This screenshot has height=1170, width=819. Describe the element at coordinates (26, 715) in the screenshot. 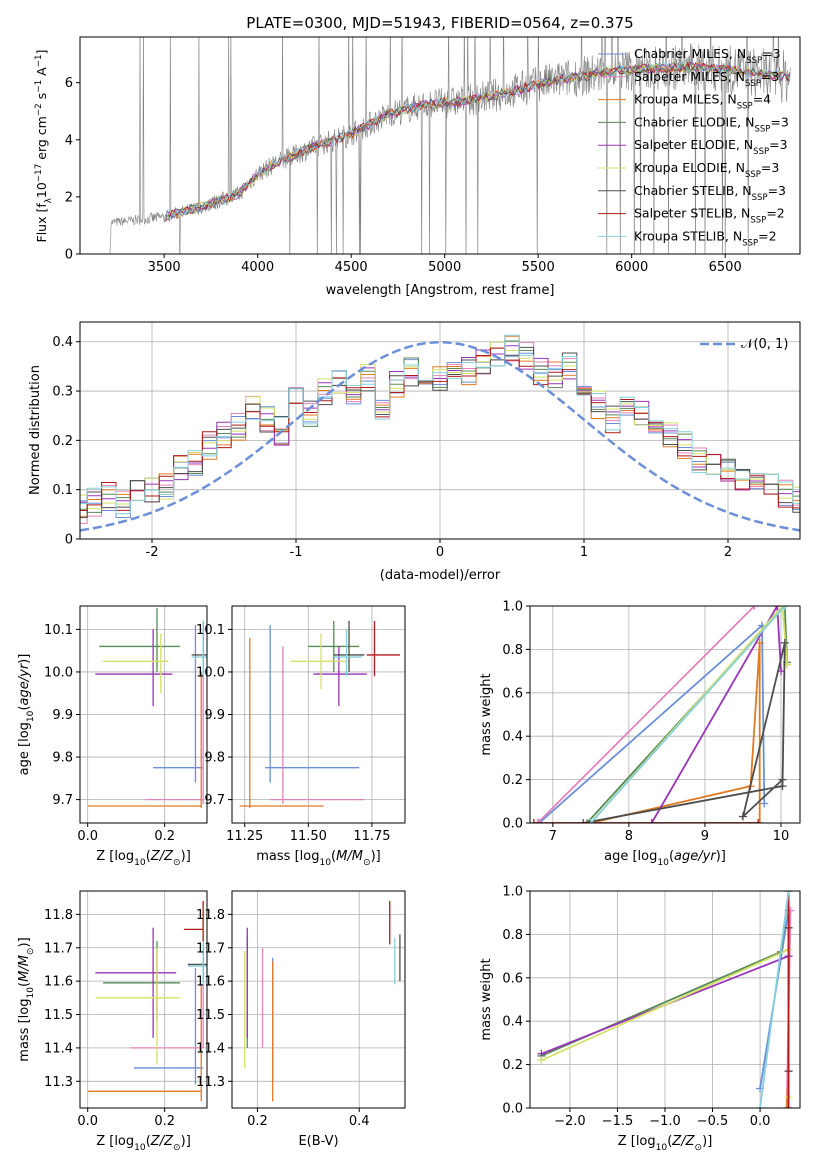

I see `y-axis-label: age [log10(age/yr)]` at that location.